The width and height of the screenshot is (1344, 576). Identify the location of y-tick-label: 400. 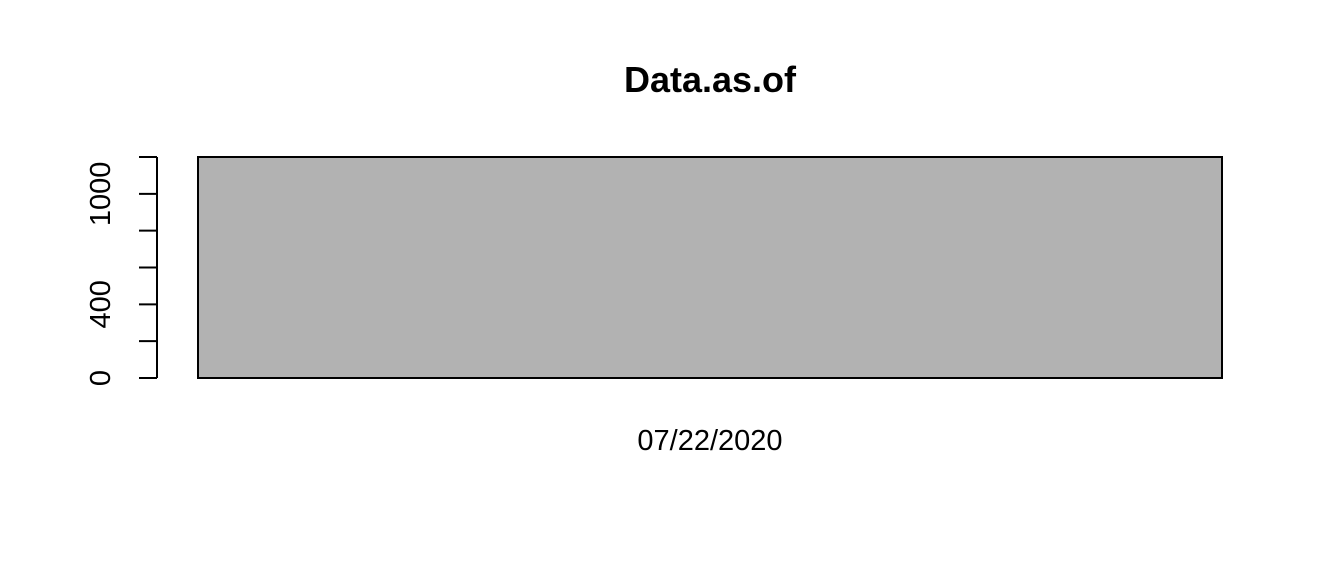
(101, 304).